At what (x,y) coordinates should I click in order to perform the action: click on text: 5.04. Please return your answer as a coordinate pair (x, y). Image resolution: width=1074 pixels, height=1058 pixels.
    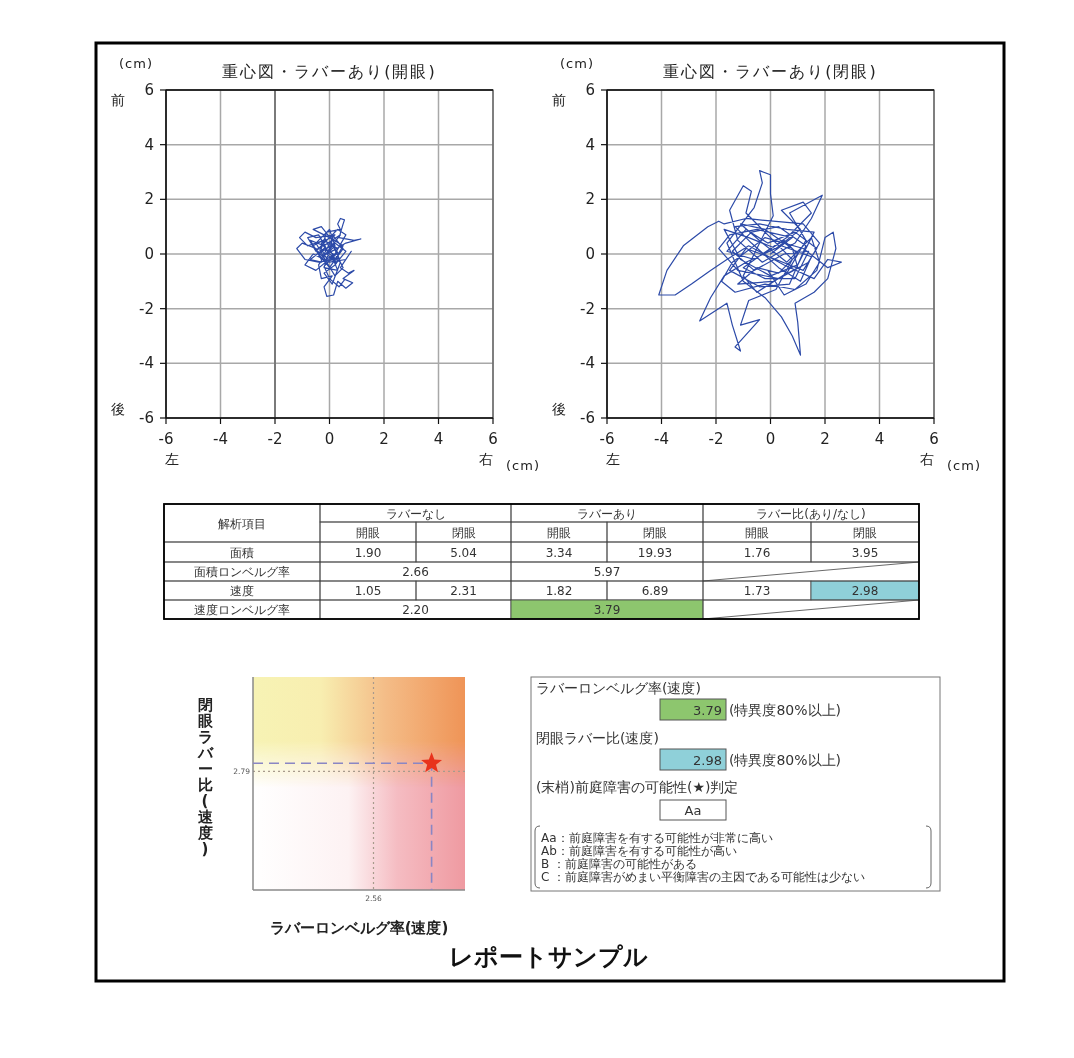
    Looking at the image, I should click on (463, 552).